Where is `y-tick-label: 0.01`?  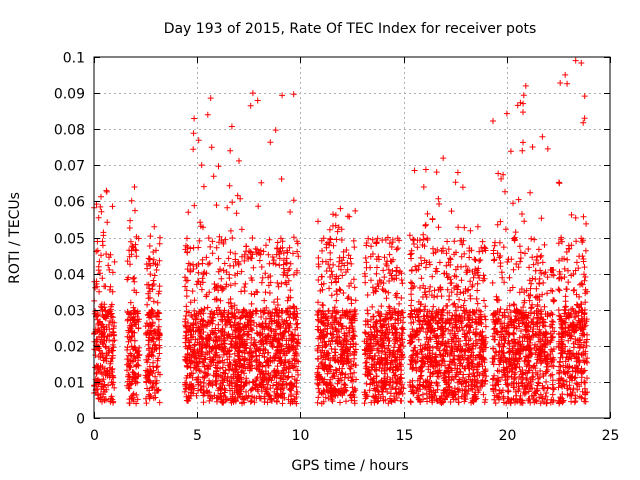
y-tick-label: 0.01 is located at coordinates (69, 384).